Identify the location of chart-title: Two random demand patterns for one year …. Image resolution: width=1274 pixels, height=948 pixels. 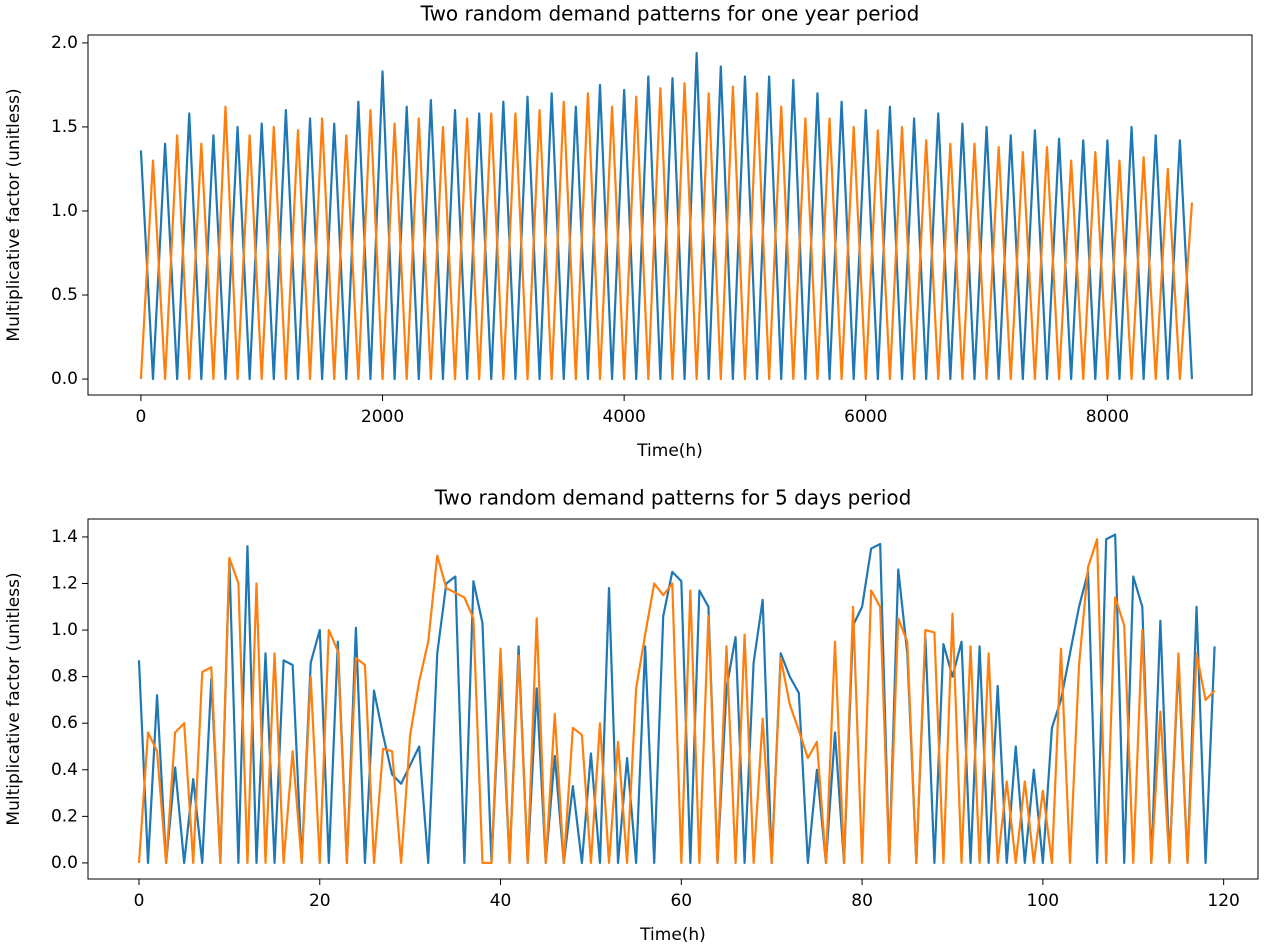
(670, 14).